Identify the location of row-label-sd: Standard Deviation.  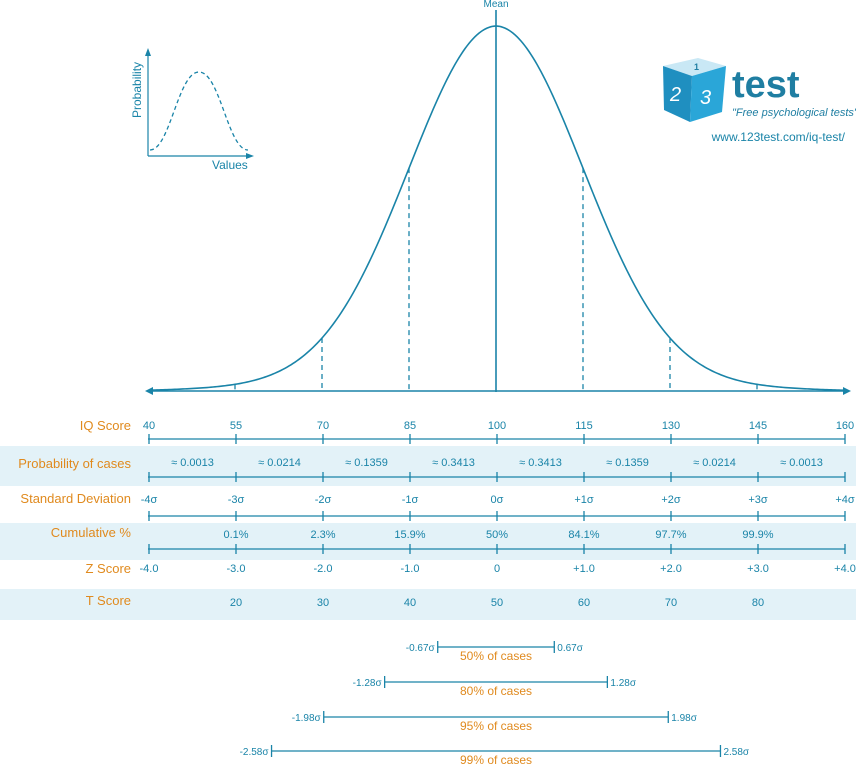
(75, 498).